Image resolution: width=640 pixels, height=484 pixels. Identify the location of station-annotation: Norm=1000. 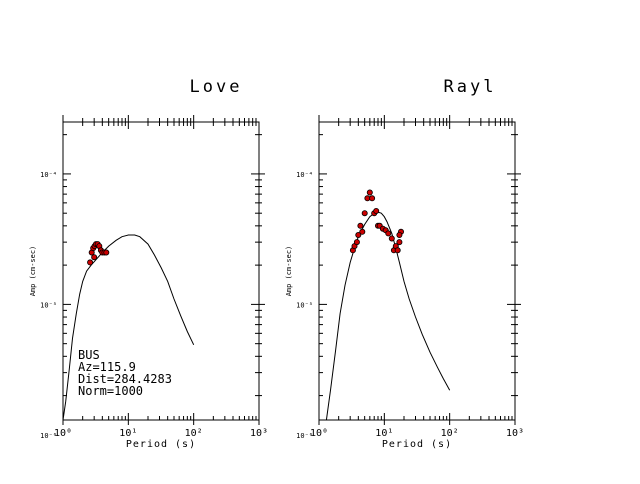
(110, 391).